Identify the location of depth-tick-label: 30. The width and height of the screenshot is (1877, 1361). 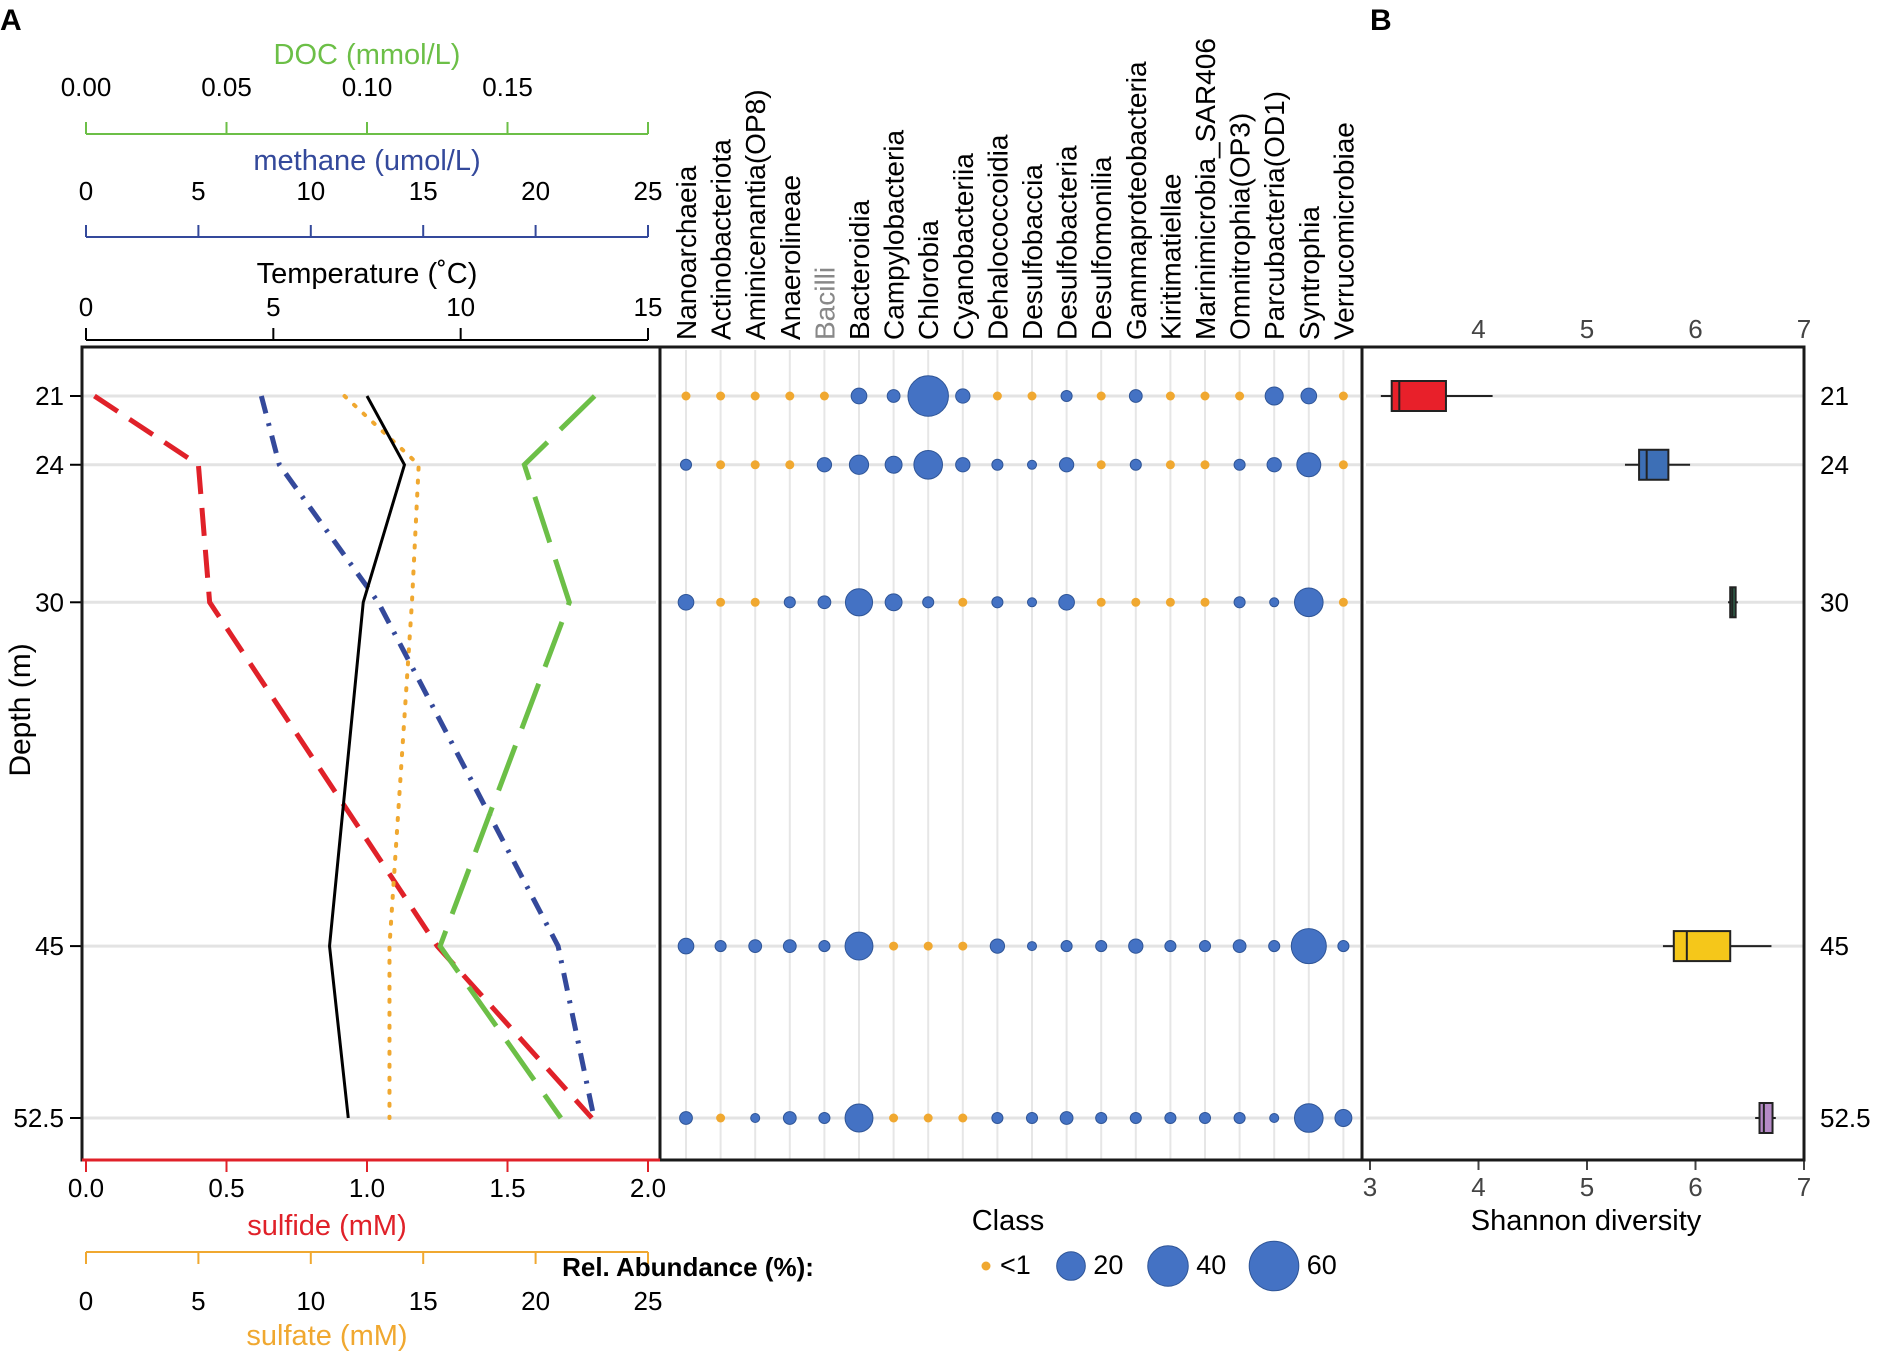
(49, 602).